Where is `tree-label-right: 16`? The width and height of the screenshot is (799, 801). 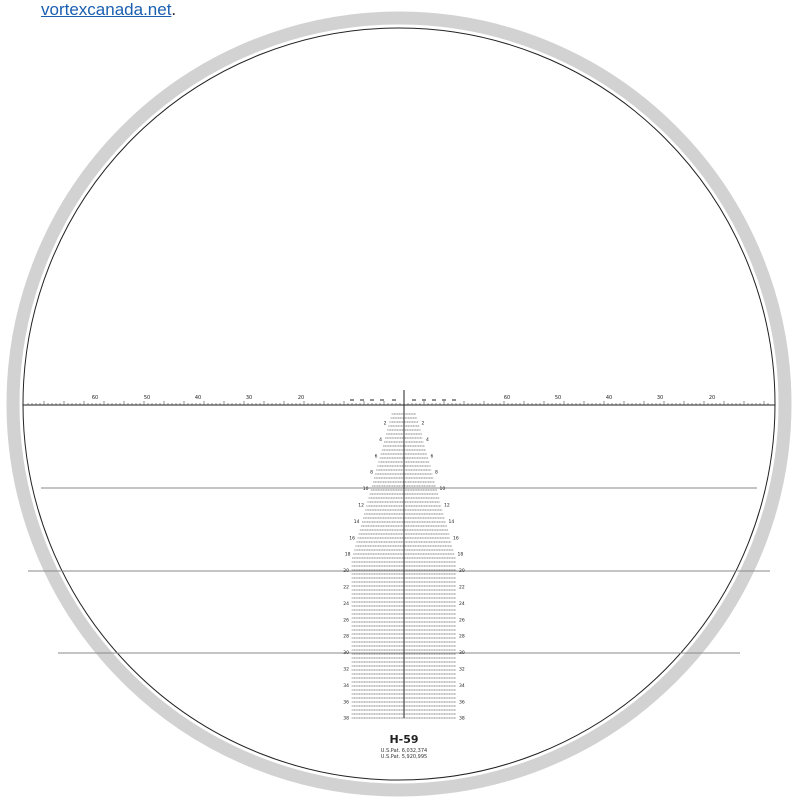
tree-label-right: 16 is located at coordinates (456, 538).